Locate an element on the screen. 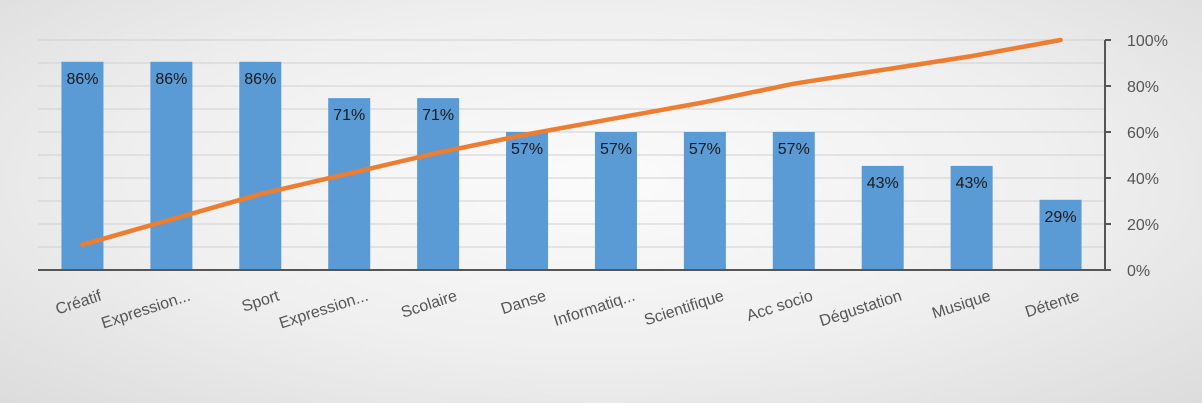  category-label: Scolaire is located at coordinates (429, 305).